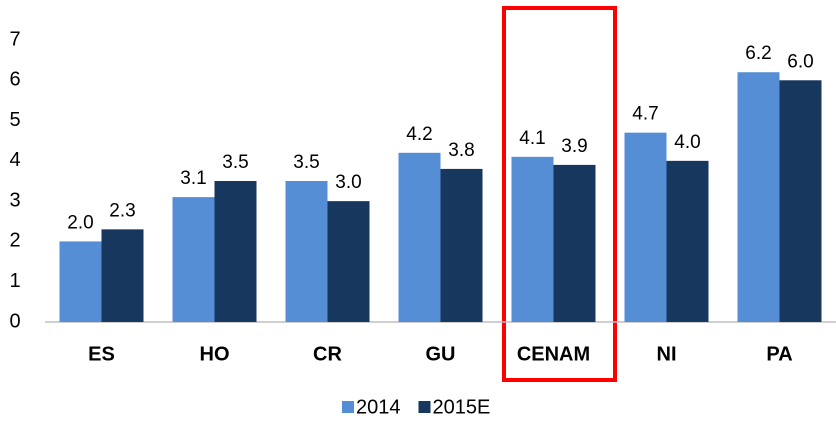  Describe the element at coordinates (461, 150) in the screenshot. I see `value-label: 3.8` at that location.